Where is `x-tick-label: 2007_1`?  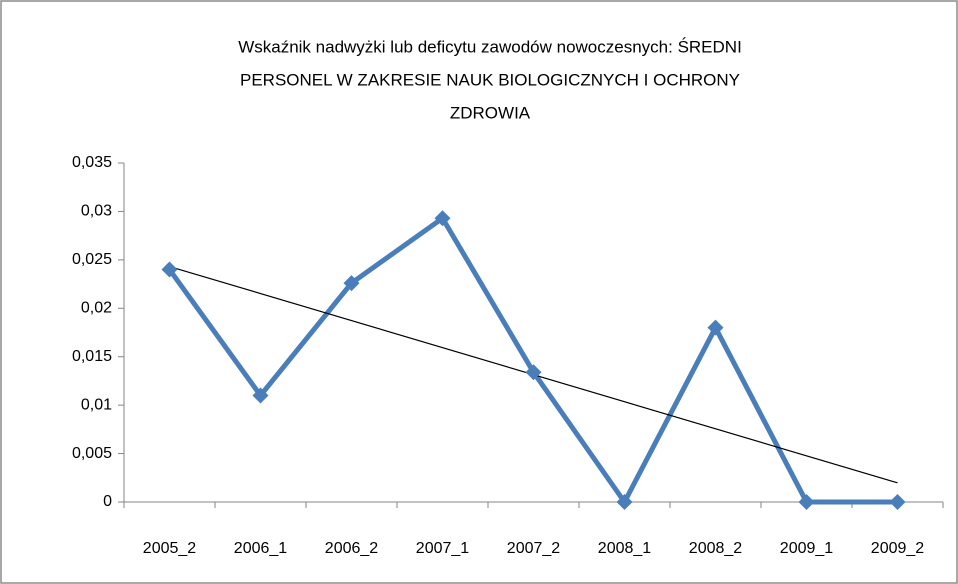
x-tick-label: 2007_1 is located at coordinates (442, 548).